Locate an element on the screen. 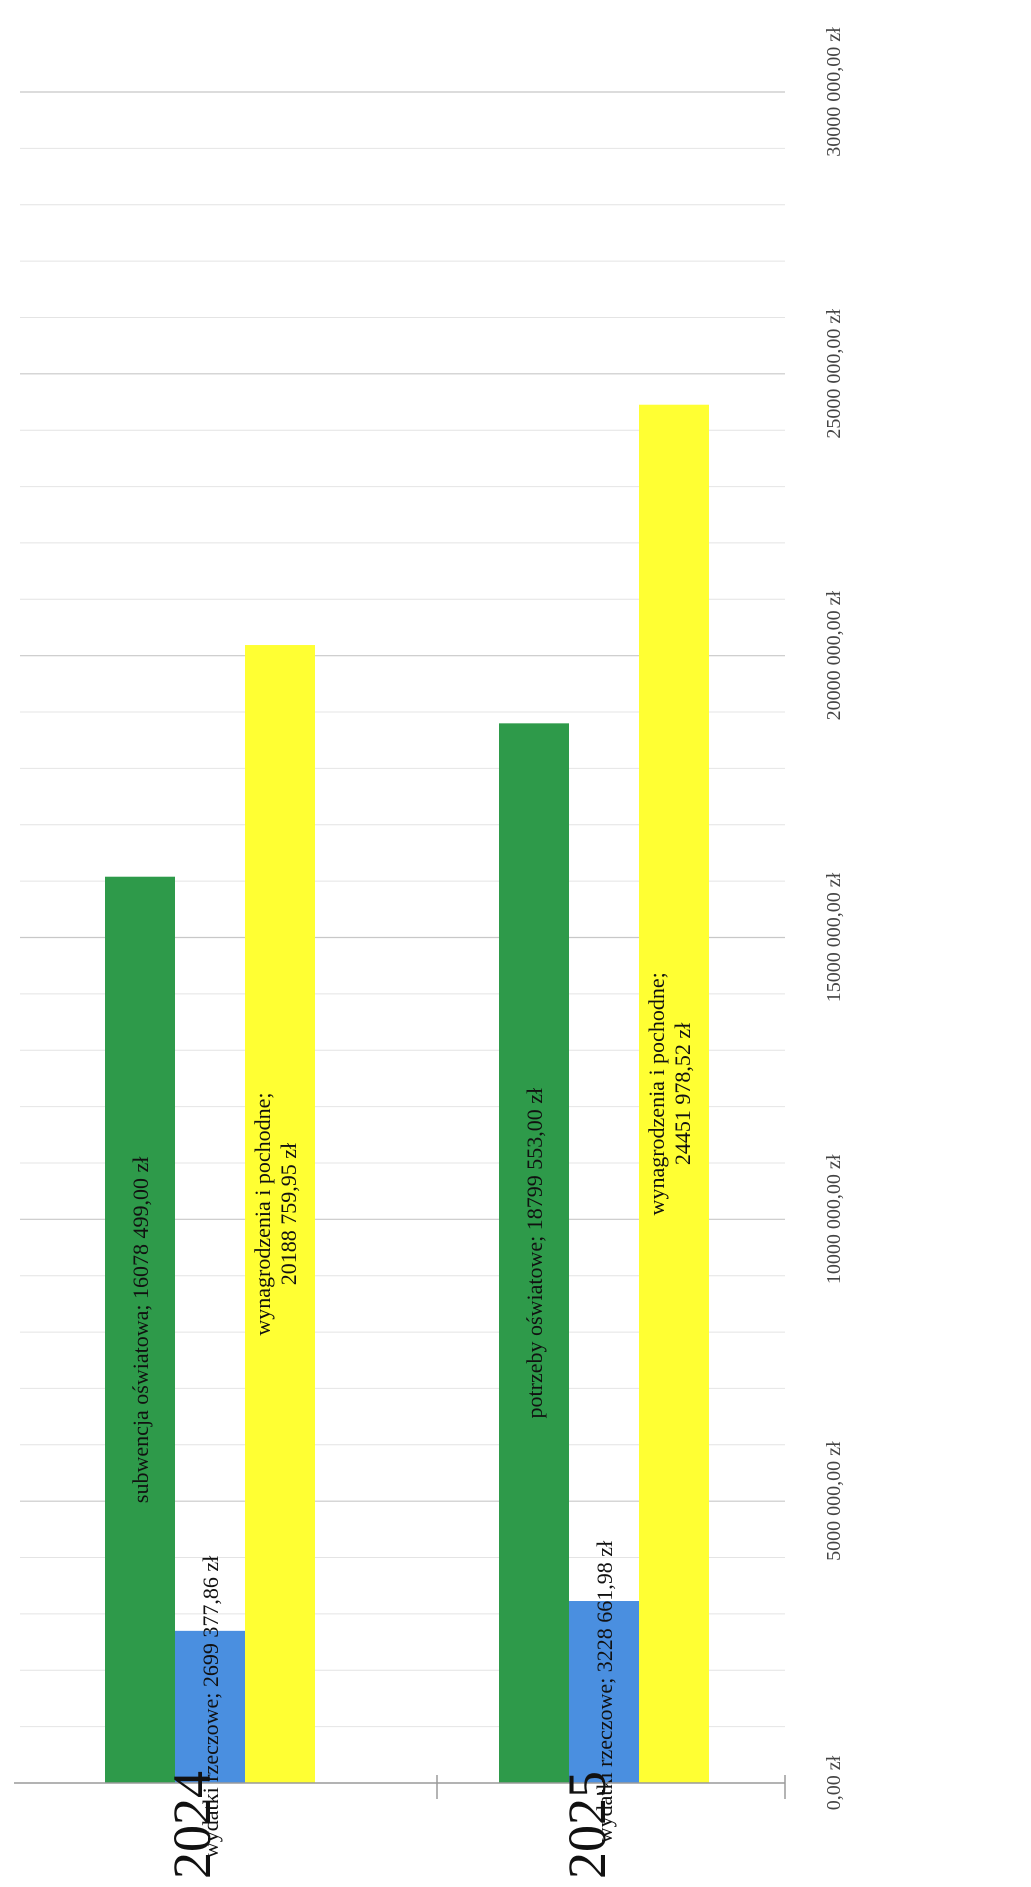 Image resolution: width=1031 pixels, height=1887 pixels. category-axis-labels: 2024 2025 is located at coordinates (389, 1825).